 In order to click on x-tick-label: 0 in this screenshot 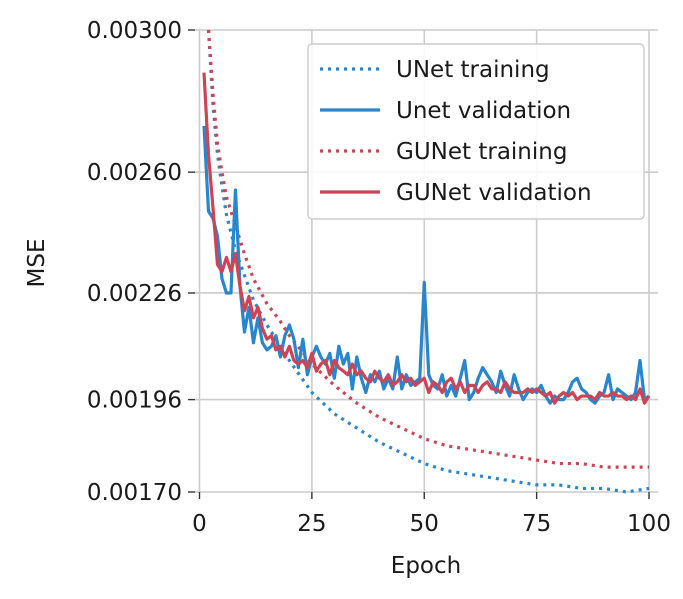, I will do `click(199, 524)`.